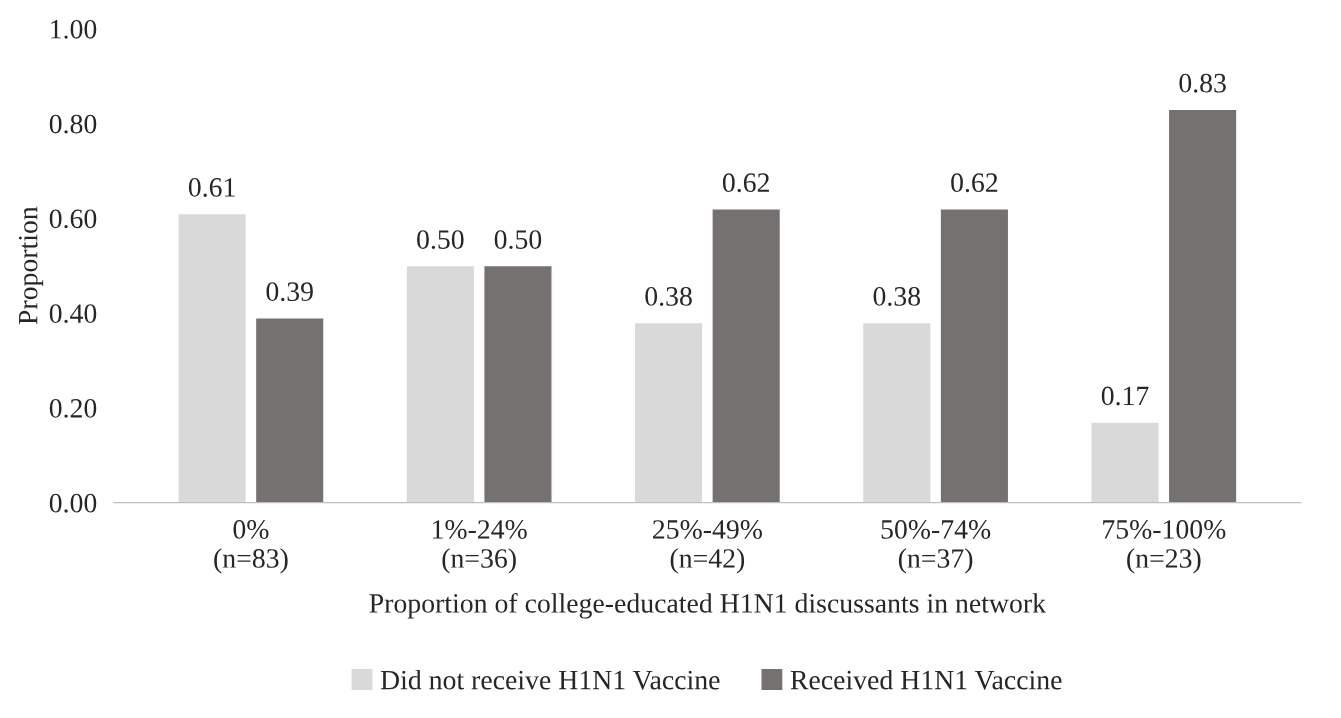 Image resolution: width=1341 pixels, height=718 pixels. I want to click on y-tick-label: 0.00, so click(73, 503).